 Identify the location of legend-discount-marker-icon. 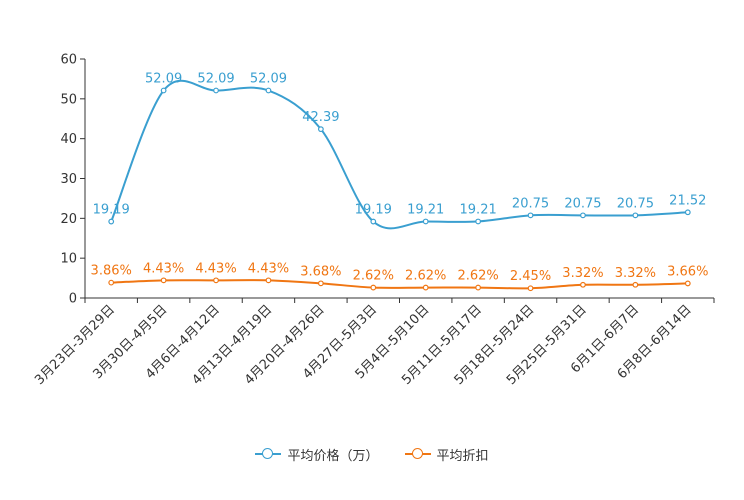
(417, 454).